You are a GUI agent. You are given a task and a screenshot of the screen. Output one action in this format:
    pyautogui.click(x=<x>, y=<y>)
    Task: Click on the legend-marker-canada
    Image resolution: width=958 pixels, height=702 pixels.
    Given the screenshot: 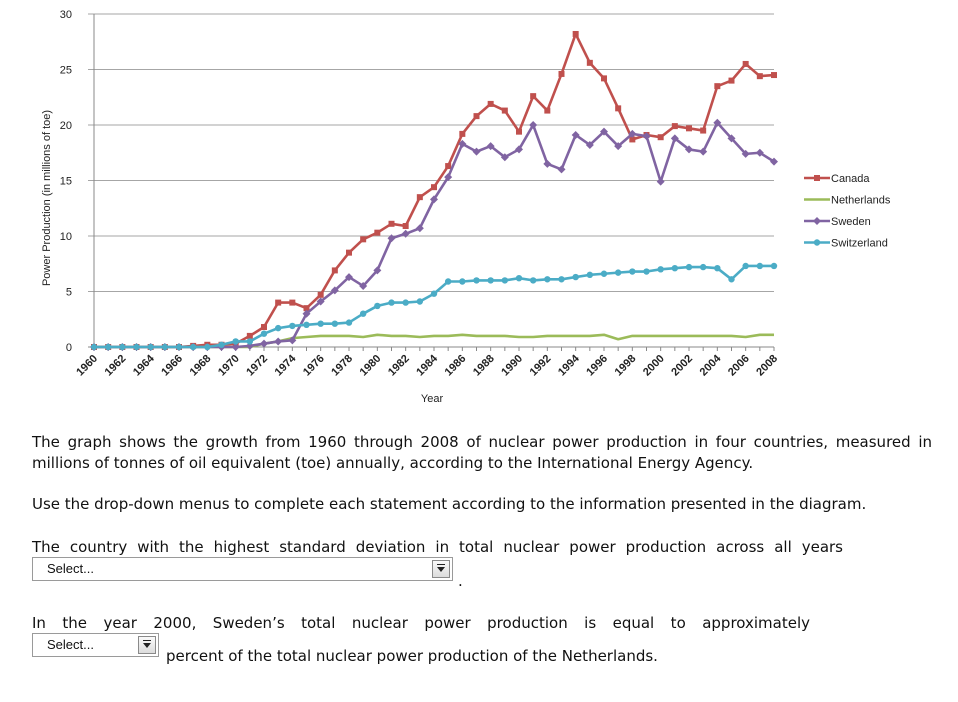 What is the action you would take?
    pyautogui.click(x=817, y=178)
    